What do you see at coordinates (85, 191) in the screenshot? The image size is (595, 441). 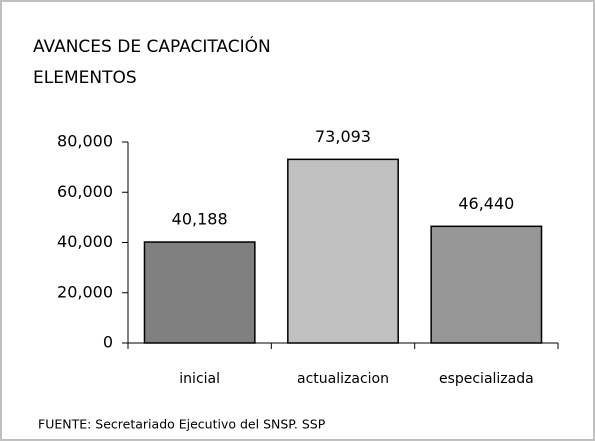 I see `y-tick-label: 60,000` at bounding box center [85, 191].